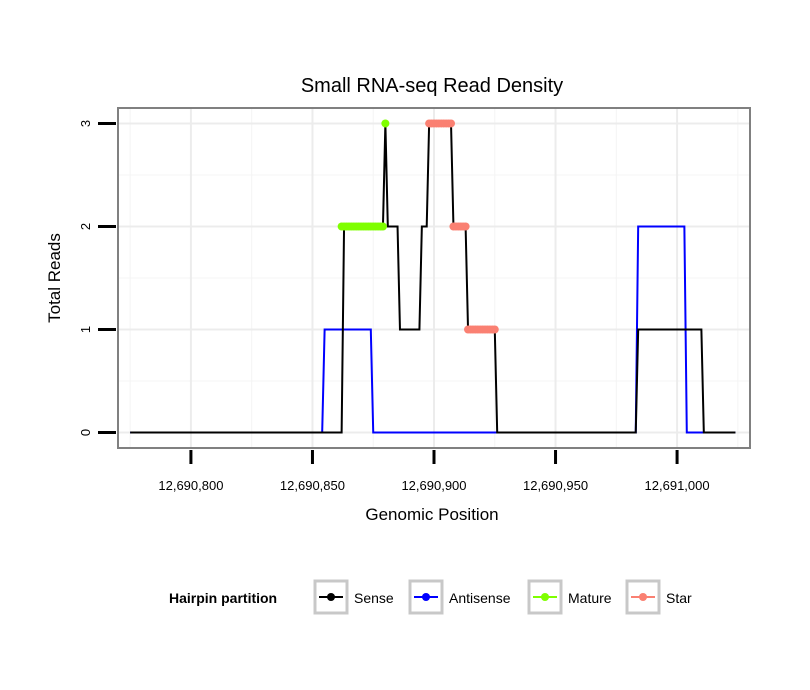 This screenshot has width=810, height=690. Describe the element at coordinates (677, 485) in the screenshot. I see `x-tick-label: 12,691,000` at that location.